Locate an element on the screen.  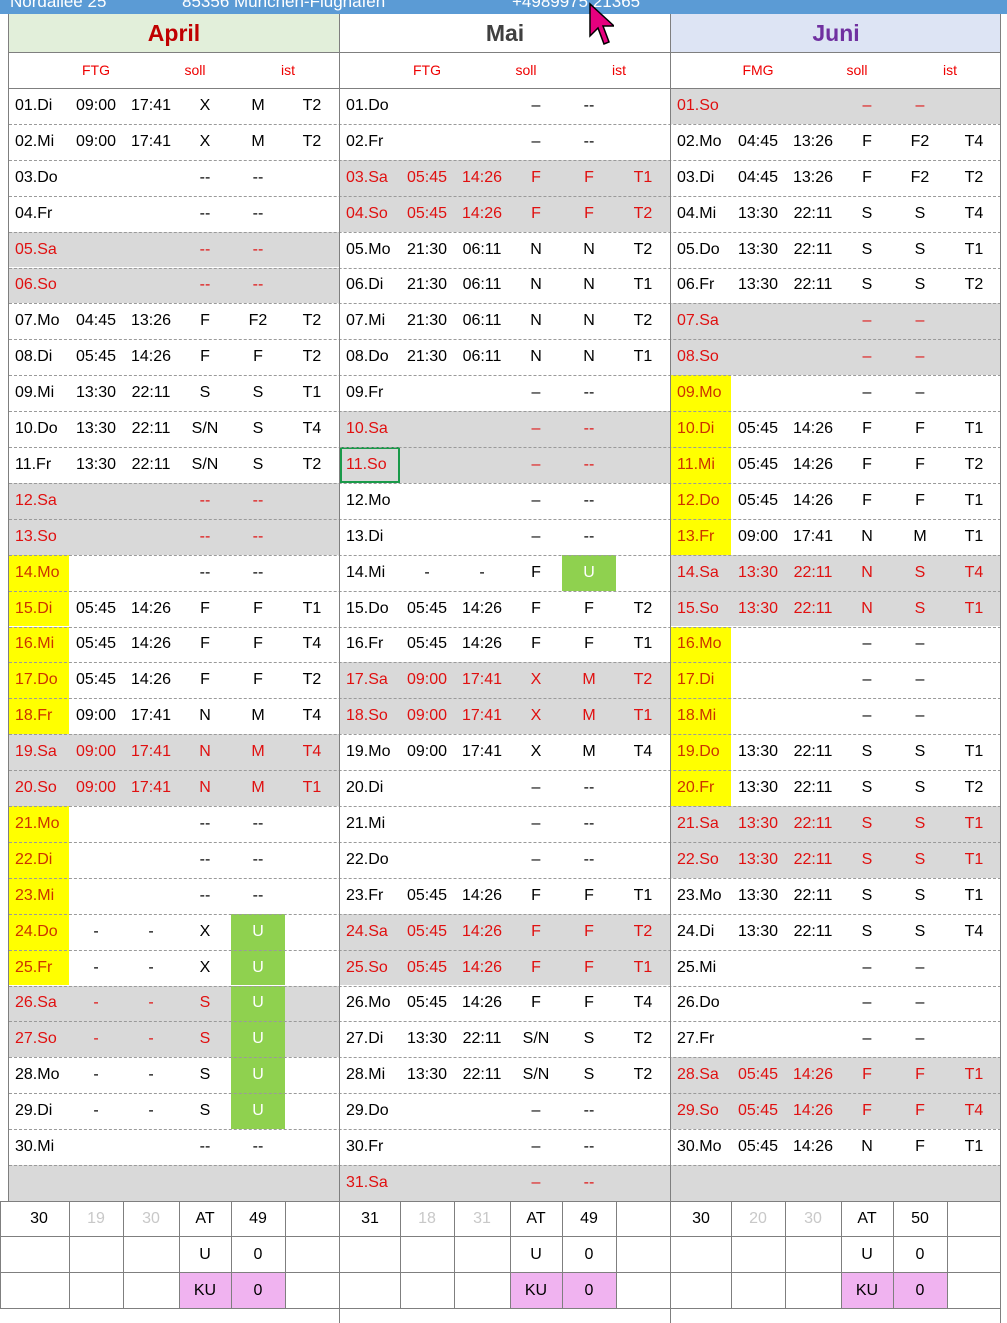
ist-shift-cell: F2 is located at coordinates (258, 321).